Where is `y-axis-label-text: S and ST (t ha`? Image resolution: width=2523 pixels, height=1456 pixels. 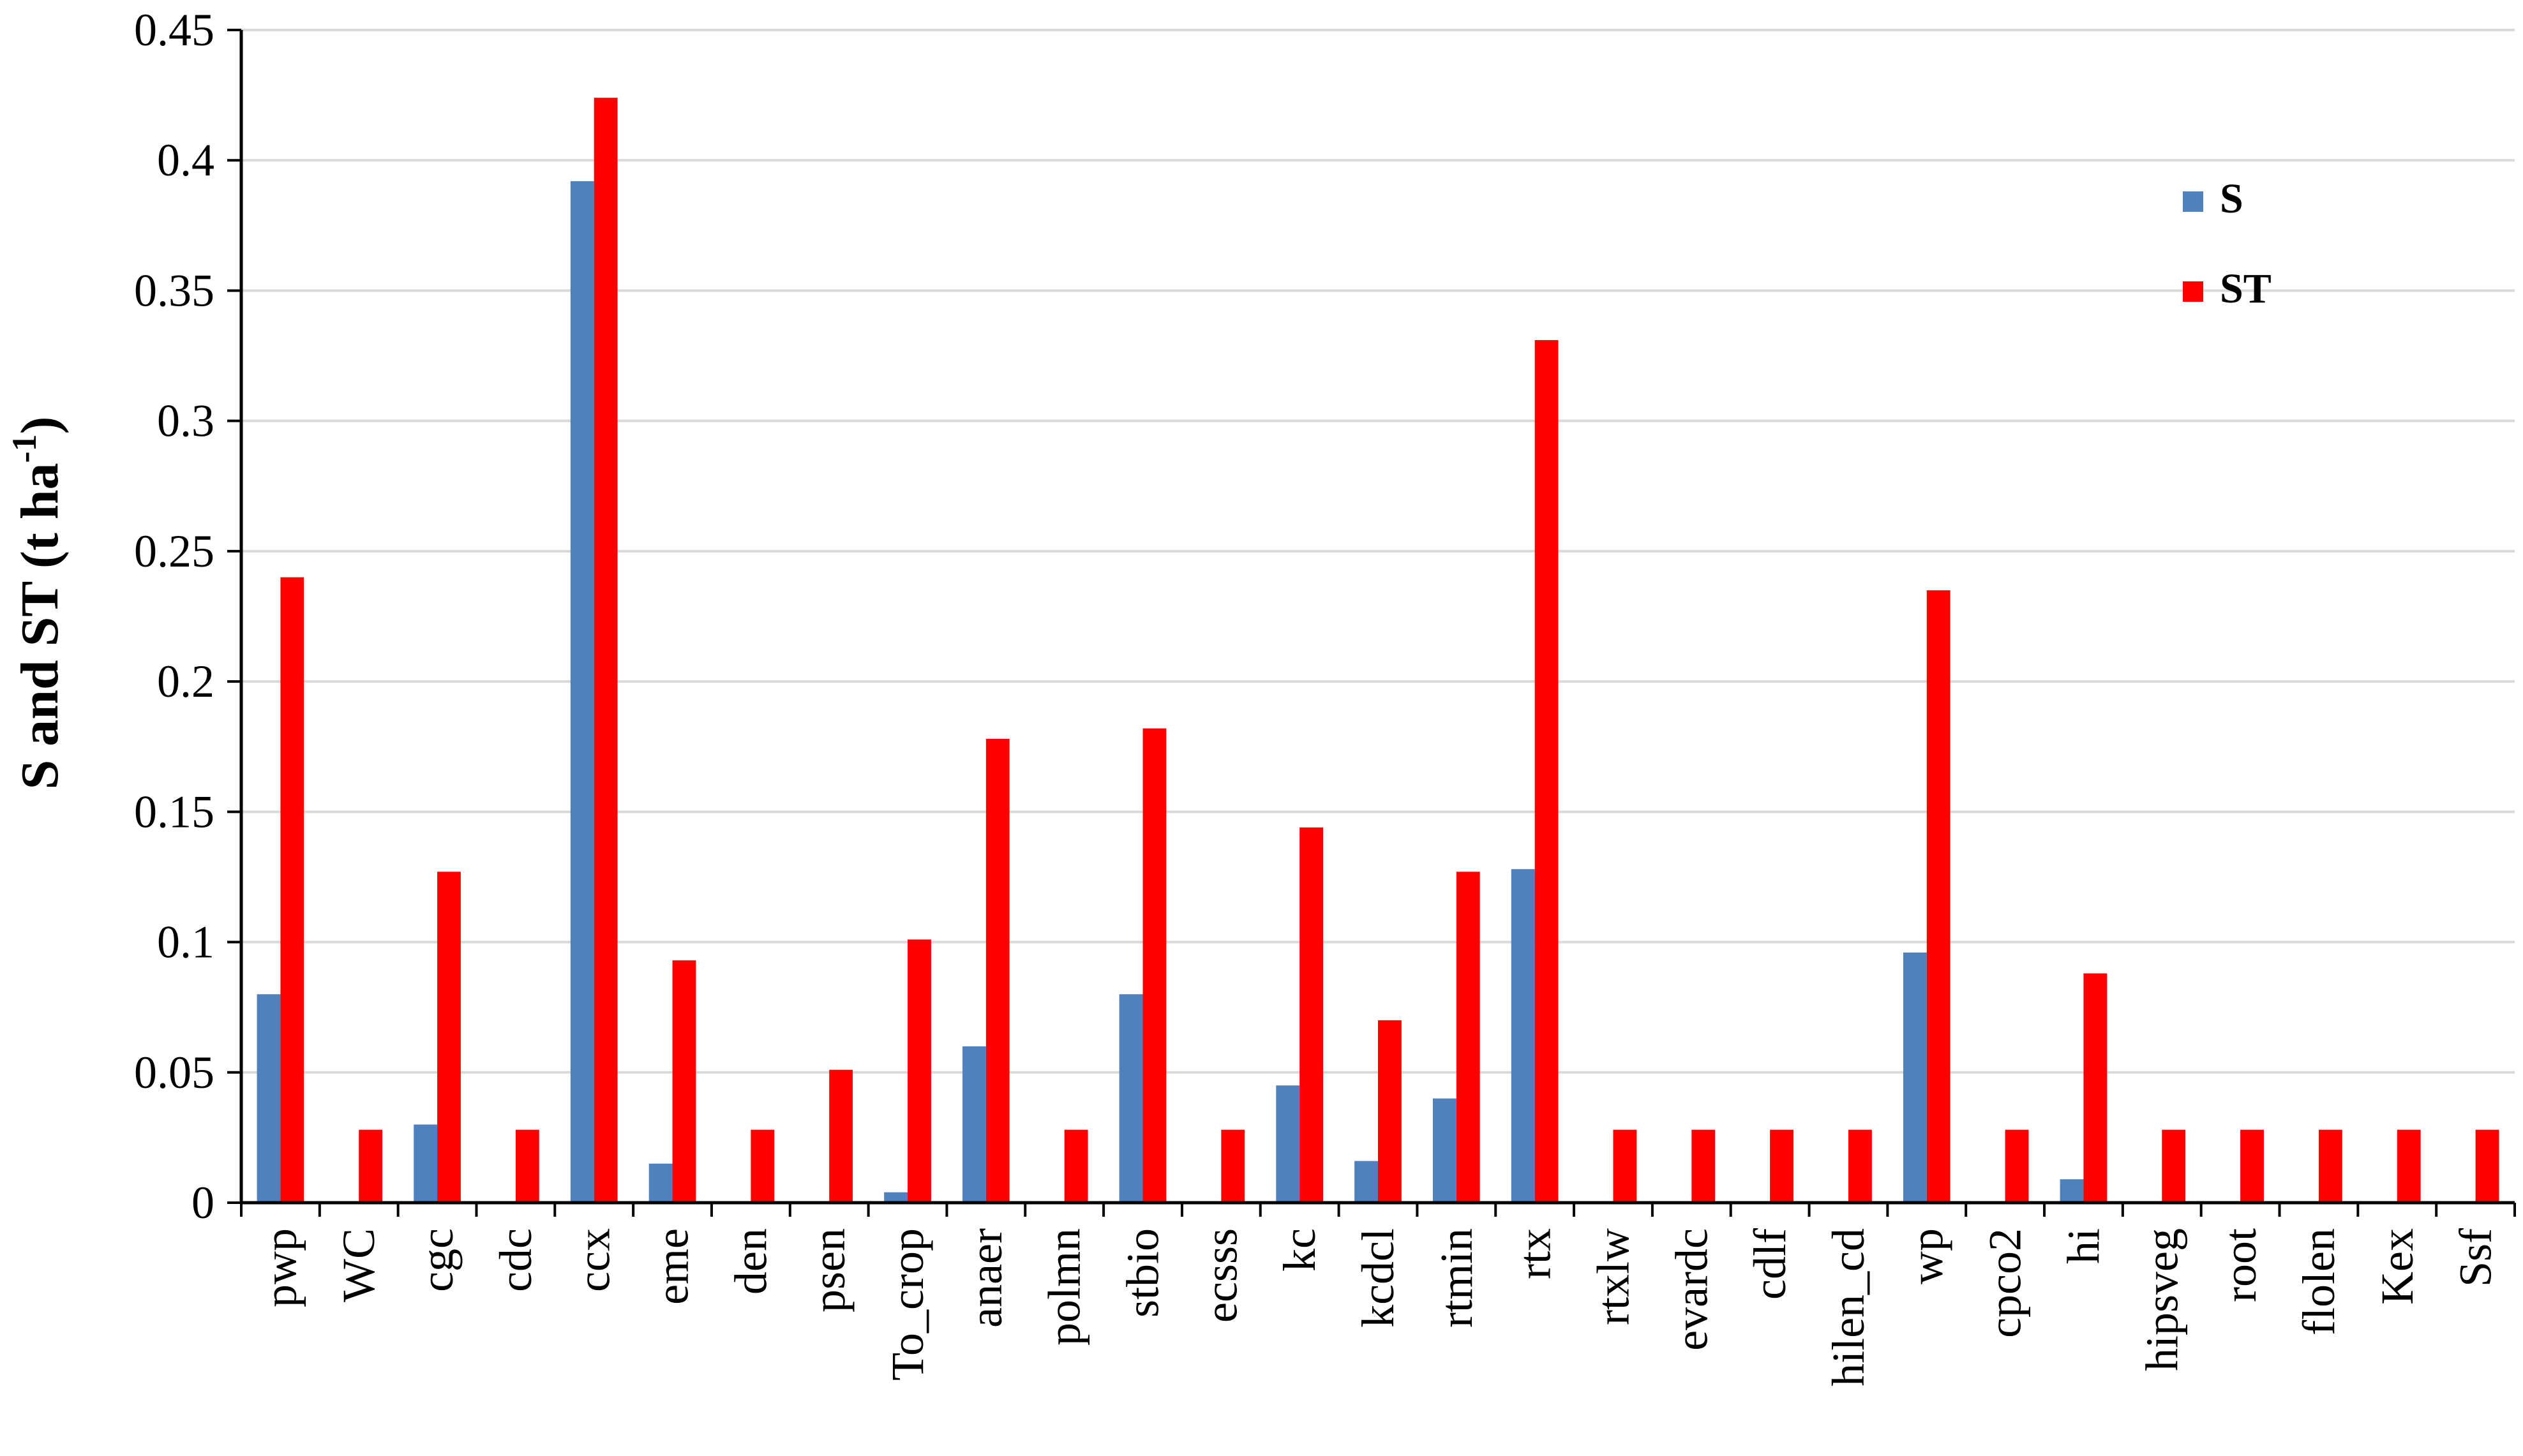
y-axis-label-text: S and ST (t ha is located at coordinates (40, 626).